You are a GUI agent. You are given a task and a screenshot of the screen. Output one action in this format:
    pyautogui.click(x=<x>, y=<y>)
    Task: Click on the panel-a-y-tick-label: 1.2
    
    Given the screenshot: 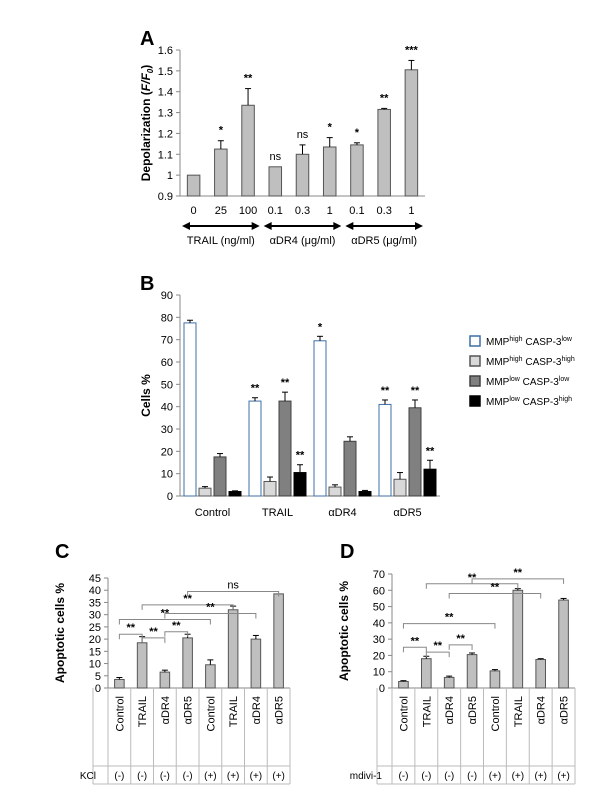 What is the action you would take?
    pyautogui.click(x=165, y=134)
    